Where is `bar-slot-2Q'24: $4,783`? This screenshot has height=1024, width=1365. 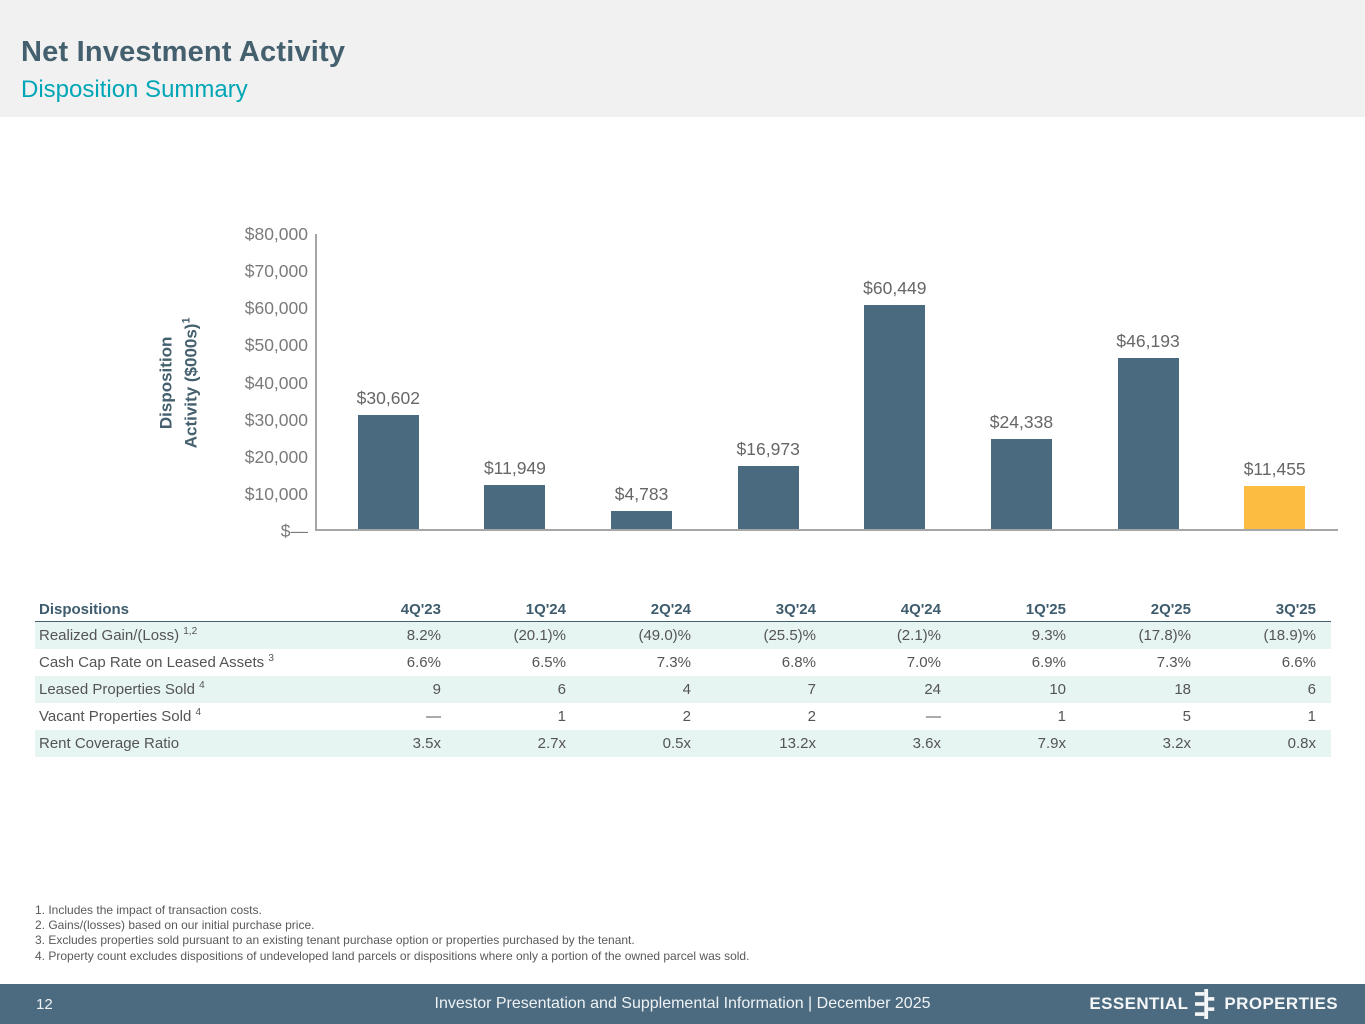
bar-slot-2Q'24: $4,783 is located at coordinates (641, 381).